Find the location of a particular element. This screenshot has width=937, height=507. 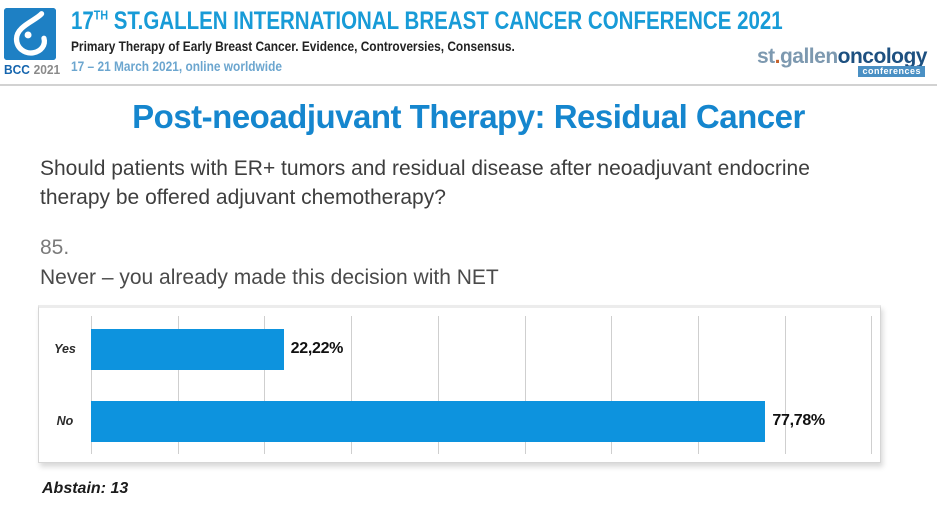

bar-track: 77,78% is located at coordinates (485, 421).